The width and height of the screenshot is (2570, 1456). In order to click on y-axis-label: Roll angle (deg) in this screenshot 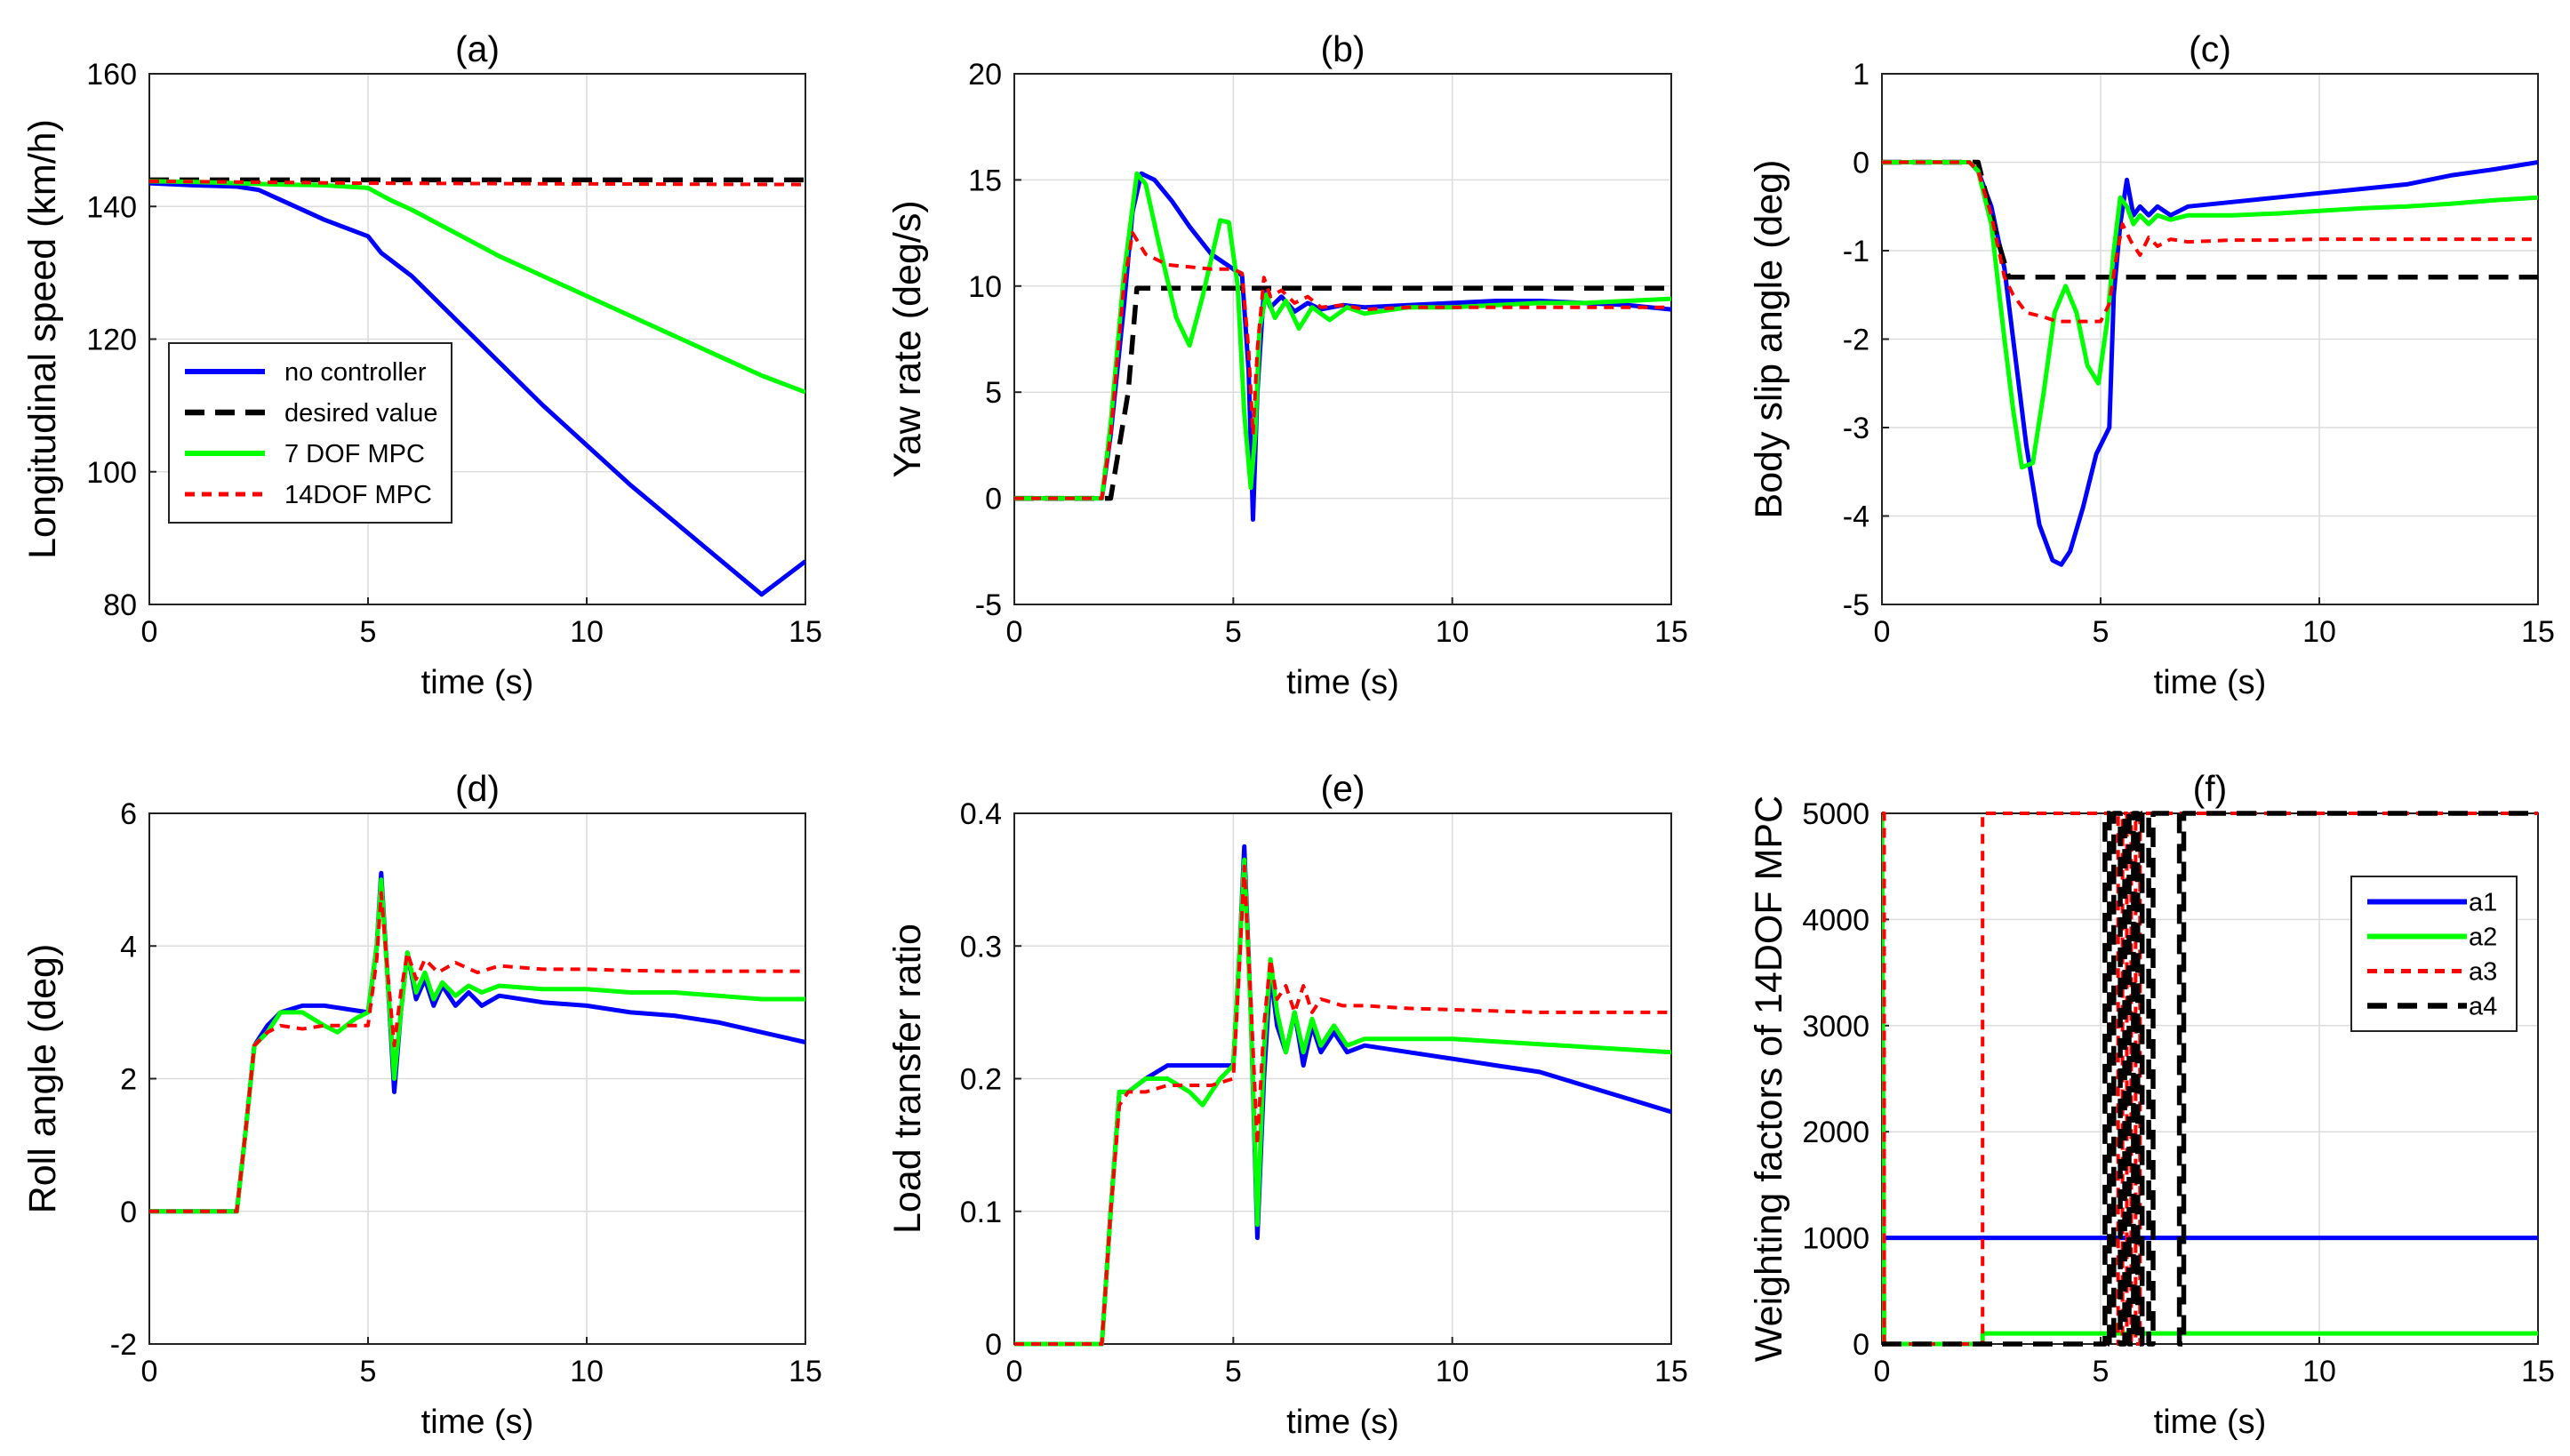, I will do `click(42, 1079)`.